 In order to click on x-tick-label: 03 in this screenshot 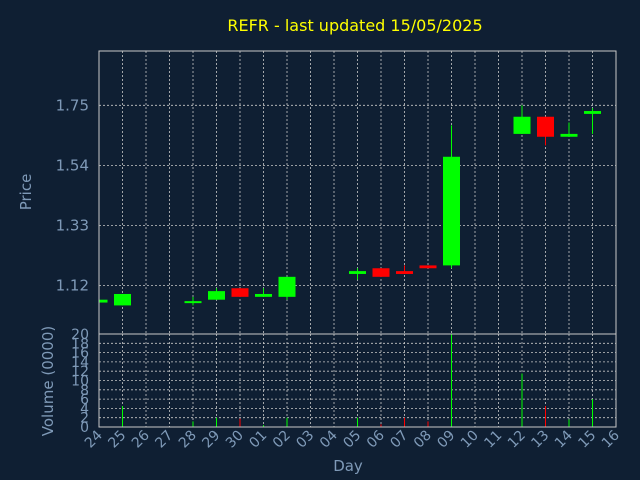, I will do `click(305, 440)`.